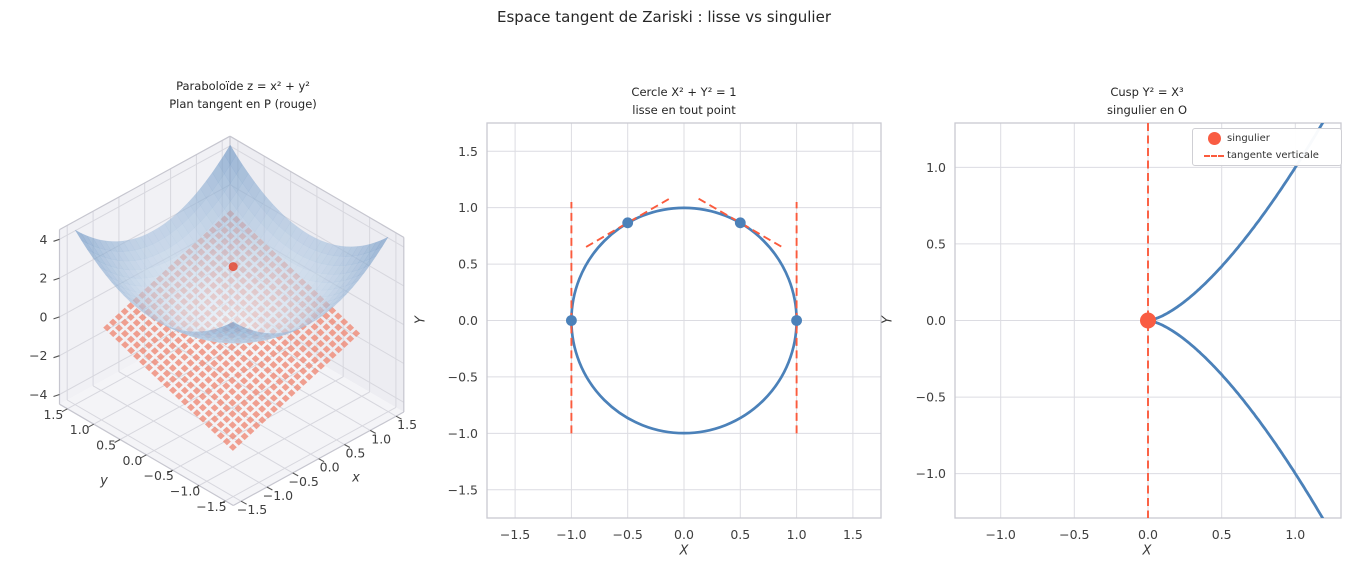  Describe the element at coordinates (356, 478) in the screenshot. I see `x-axis-label-3d: x` at that location.